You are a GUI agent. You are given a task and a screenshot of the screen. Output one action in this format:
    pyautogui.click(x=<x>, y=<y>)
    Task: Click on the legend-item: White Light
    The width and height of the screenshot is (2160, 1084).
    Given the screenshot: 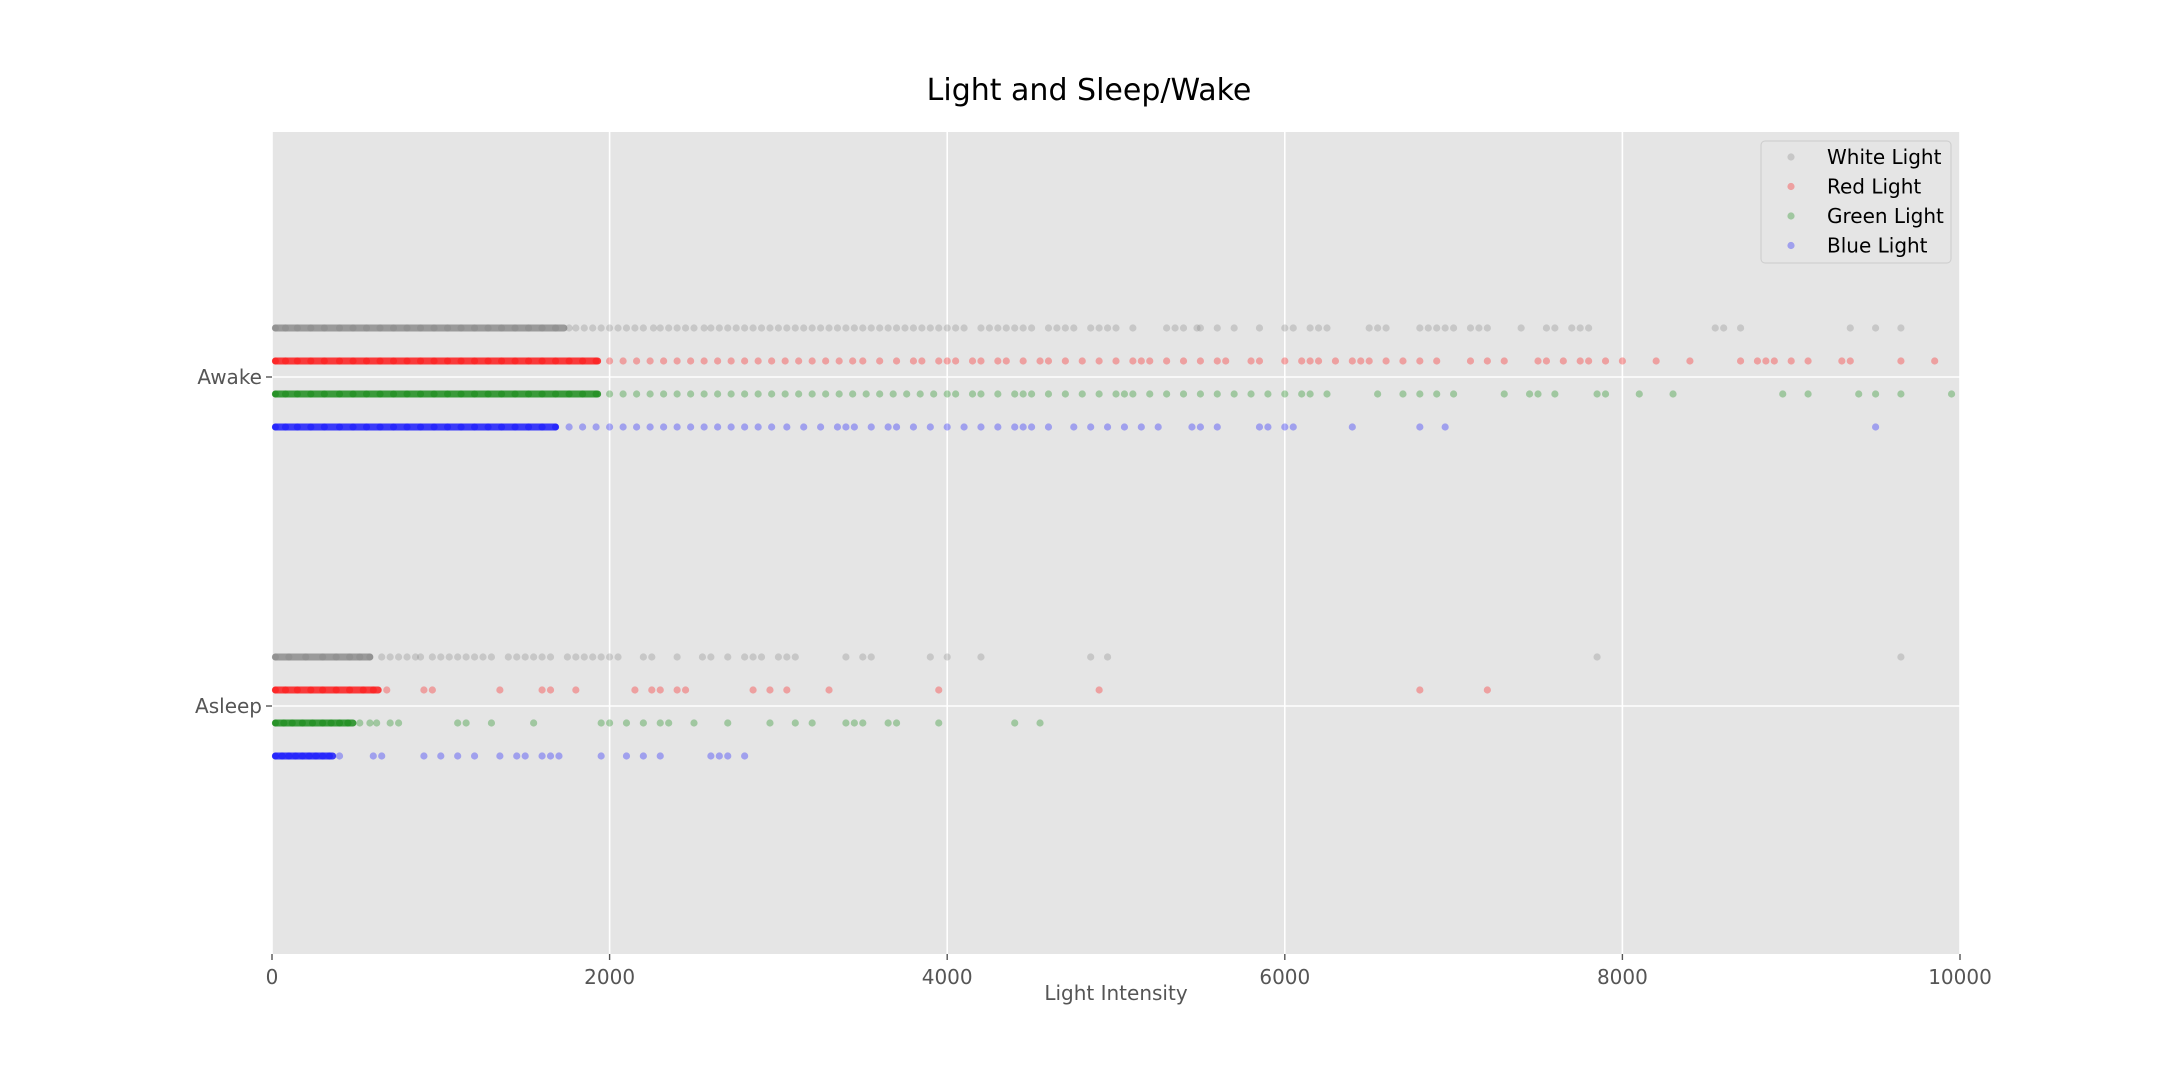 What is the action you would take?
    pyautogui.click(x=1864, y=157)
    